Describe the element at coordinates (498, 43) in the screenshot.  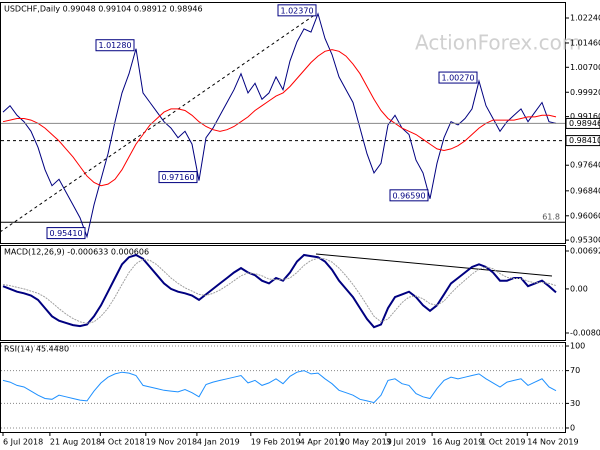
I see `watermark: ActionForex.com` at that location.